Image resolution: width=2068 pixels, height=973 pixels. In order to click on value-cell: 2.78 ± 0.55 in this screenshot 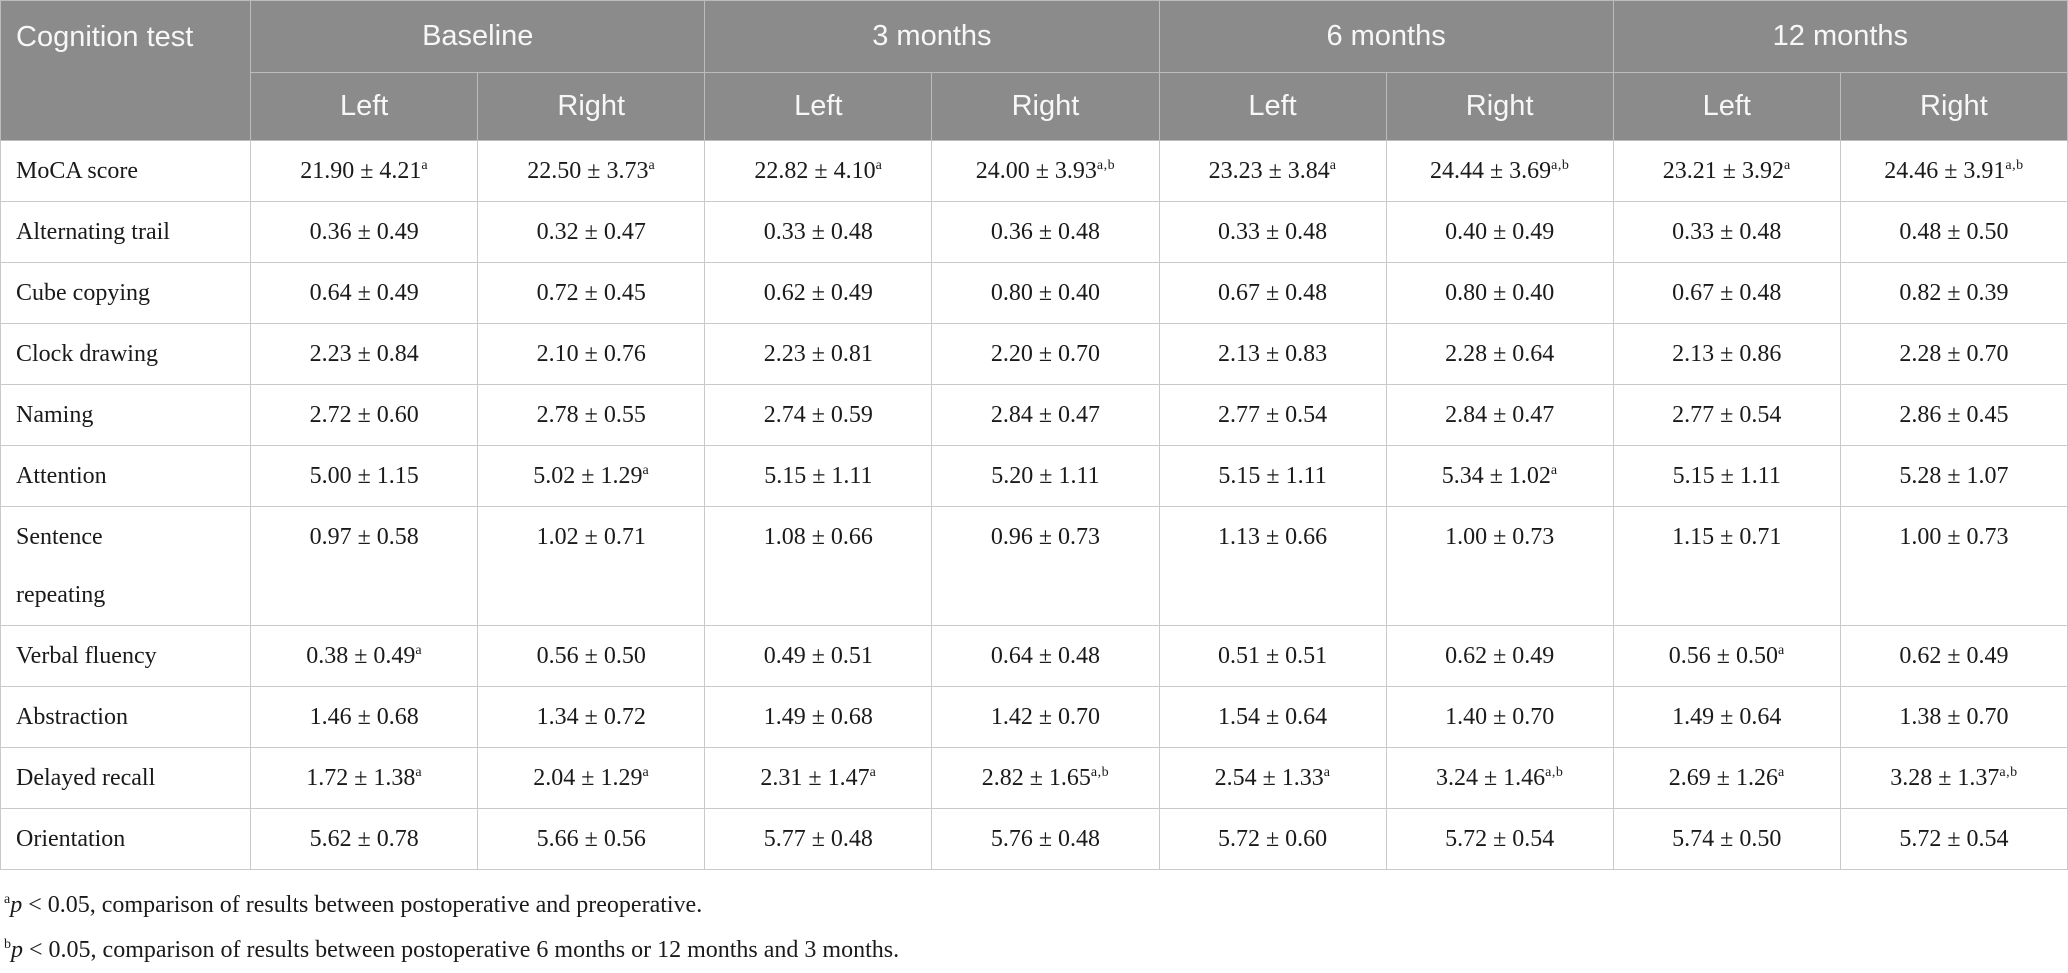, I will do `click(591, 415)`.